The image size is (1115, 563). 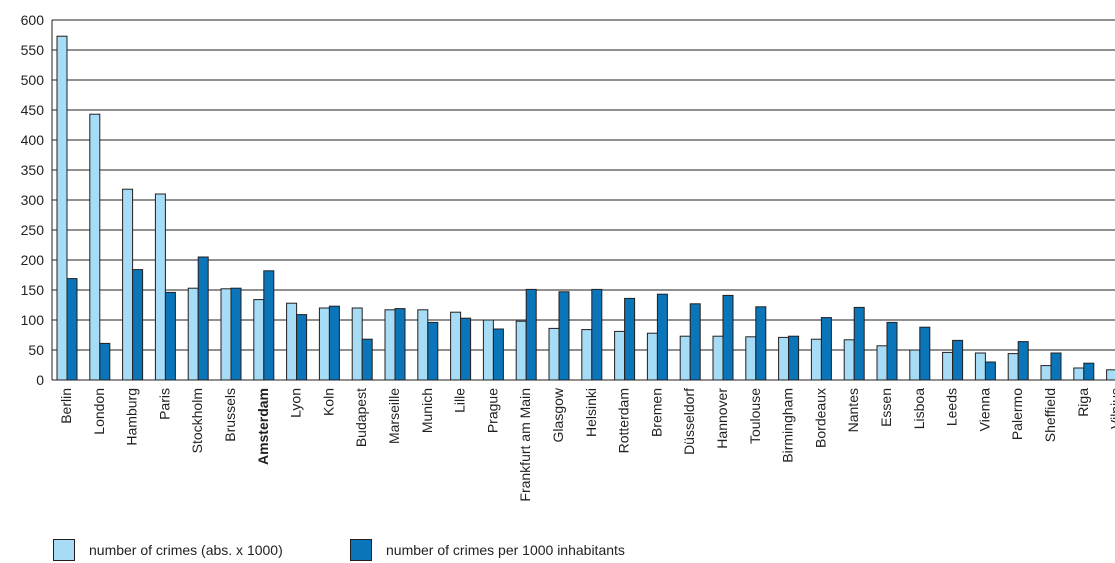 What do you see at coordinates (40, 380) in the screenshot?
I see `y-tick-label: 0` at bounding box center [40, 380].